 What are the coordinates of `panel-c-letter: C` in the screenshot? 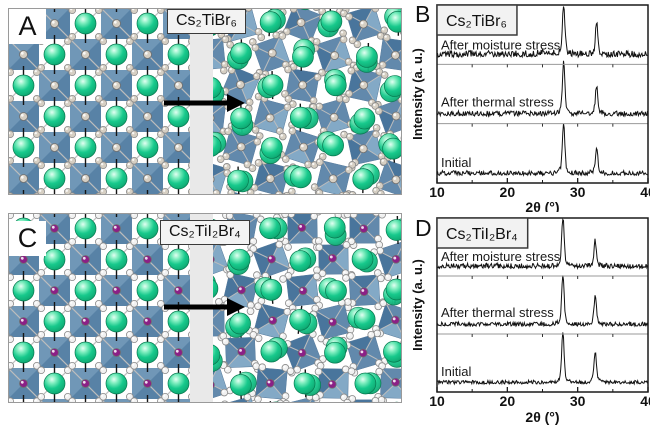 It's located at (27, 238).